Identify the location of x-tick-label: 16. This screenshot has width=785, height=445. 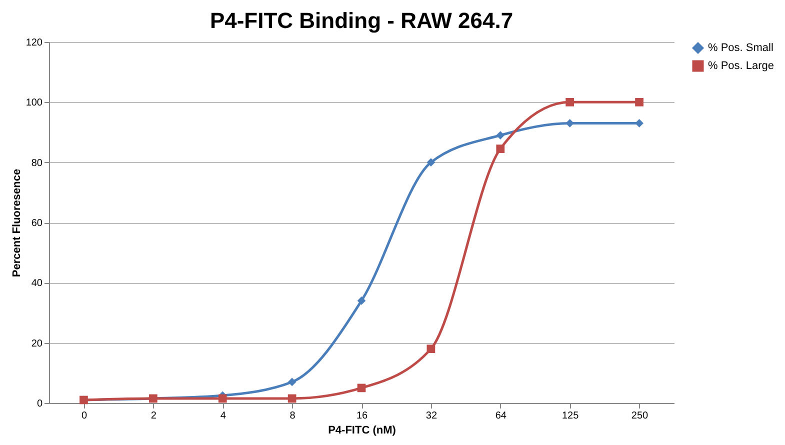
(362, 416).